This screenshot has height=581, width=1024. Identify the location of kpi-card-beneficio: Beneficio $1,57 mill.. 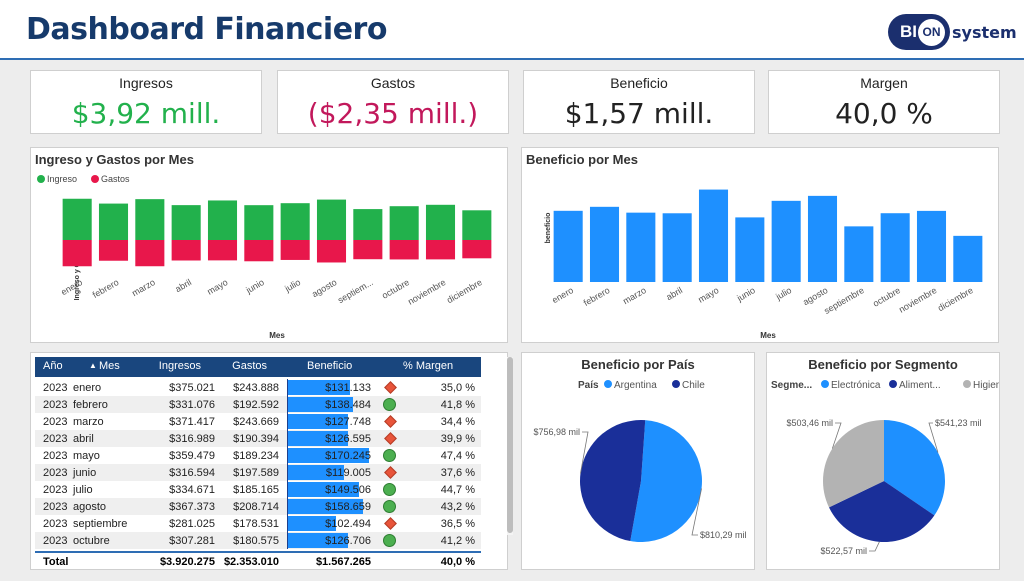
(639, 102).